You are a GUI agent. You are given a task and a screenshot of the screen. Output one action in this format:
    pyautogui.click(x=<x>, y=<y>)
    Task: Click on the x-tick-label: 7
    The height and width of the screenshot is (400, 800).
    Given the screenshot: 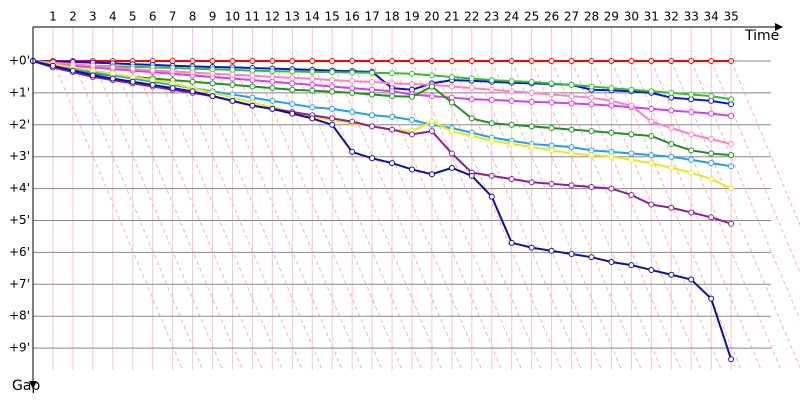 What is the action you would take?
    pyautogui.click(x=173, y=17)
    